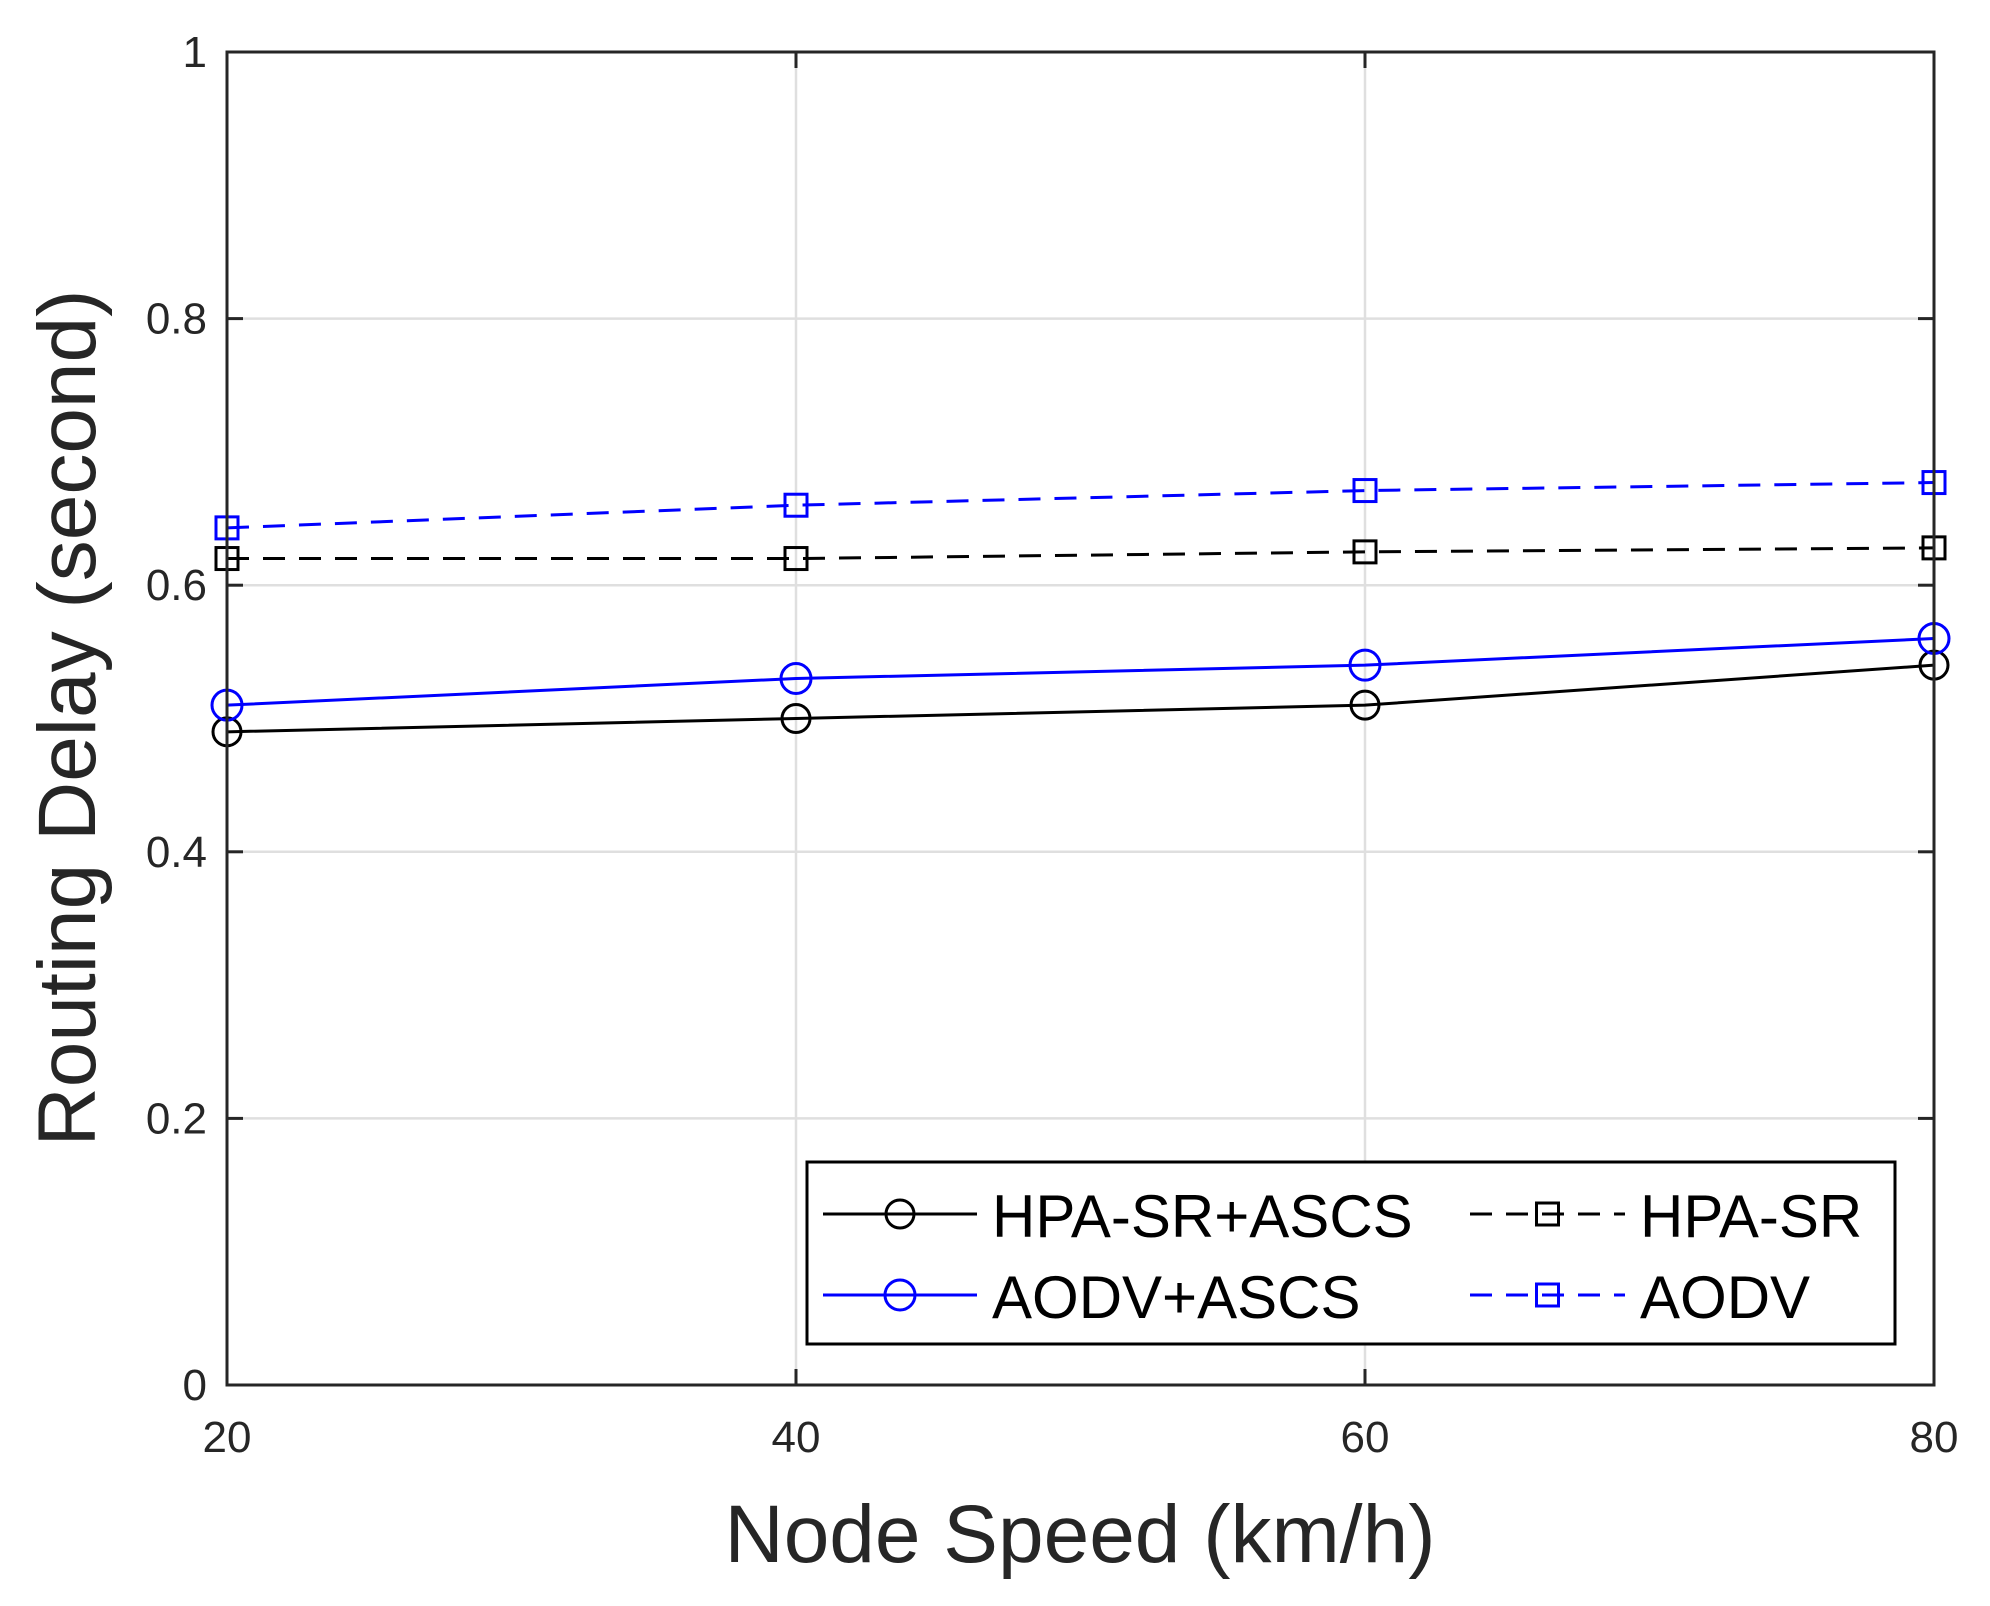  Describe the element at coordinates (1934, 1437) in the screenshot. I see `x-tick-label-80: 80` at that location.